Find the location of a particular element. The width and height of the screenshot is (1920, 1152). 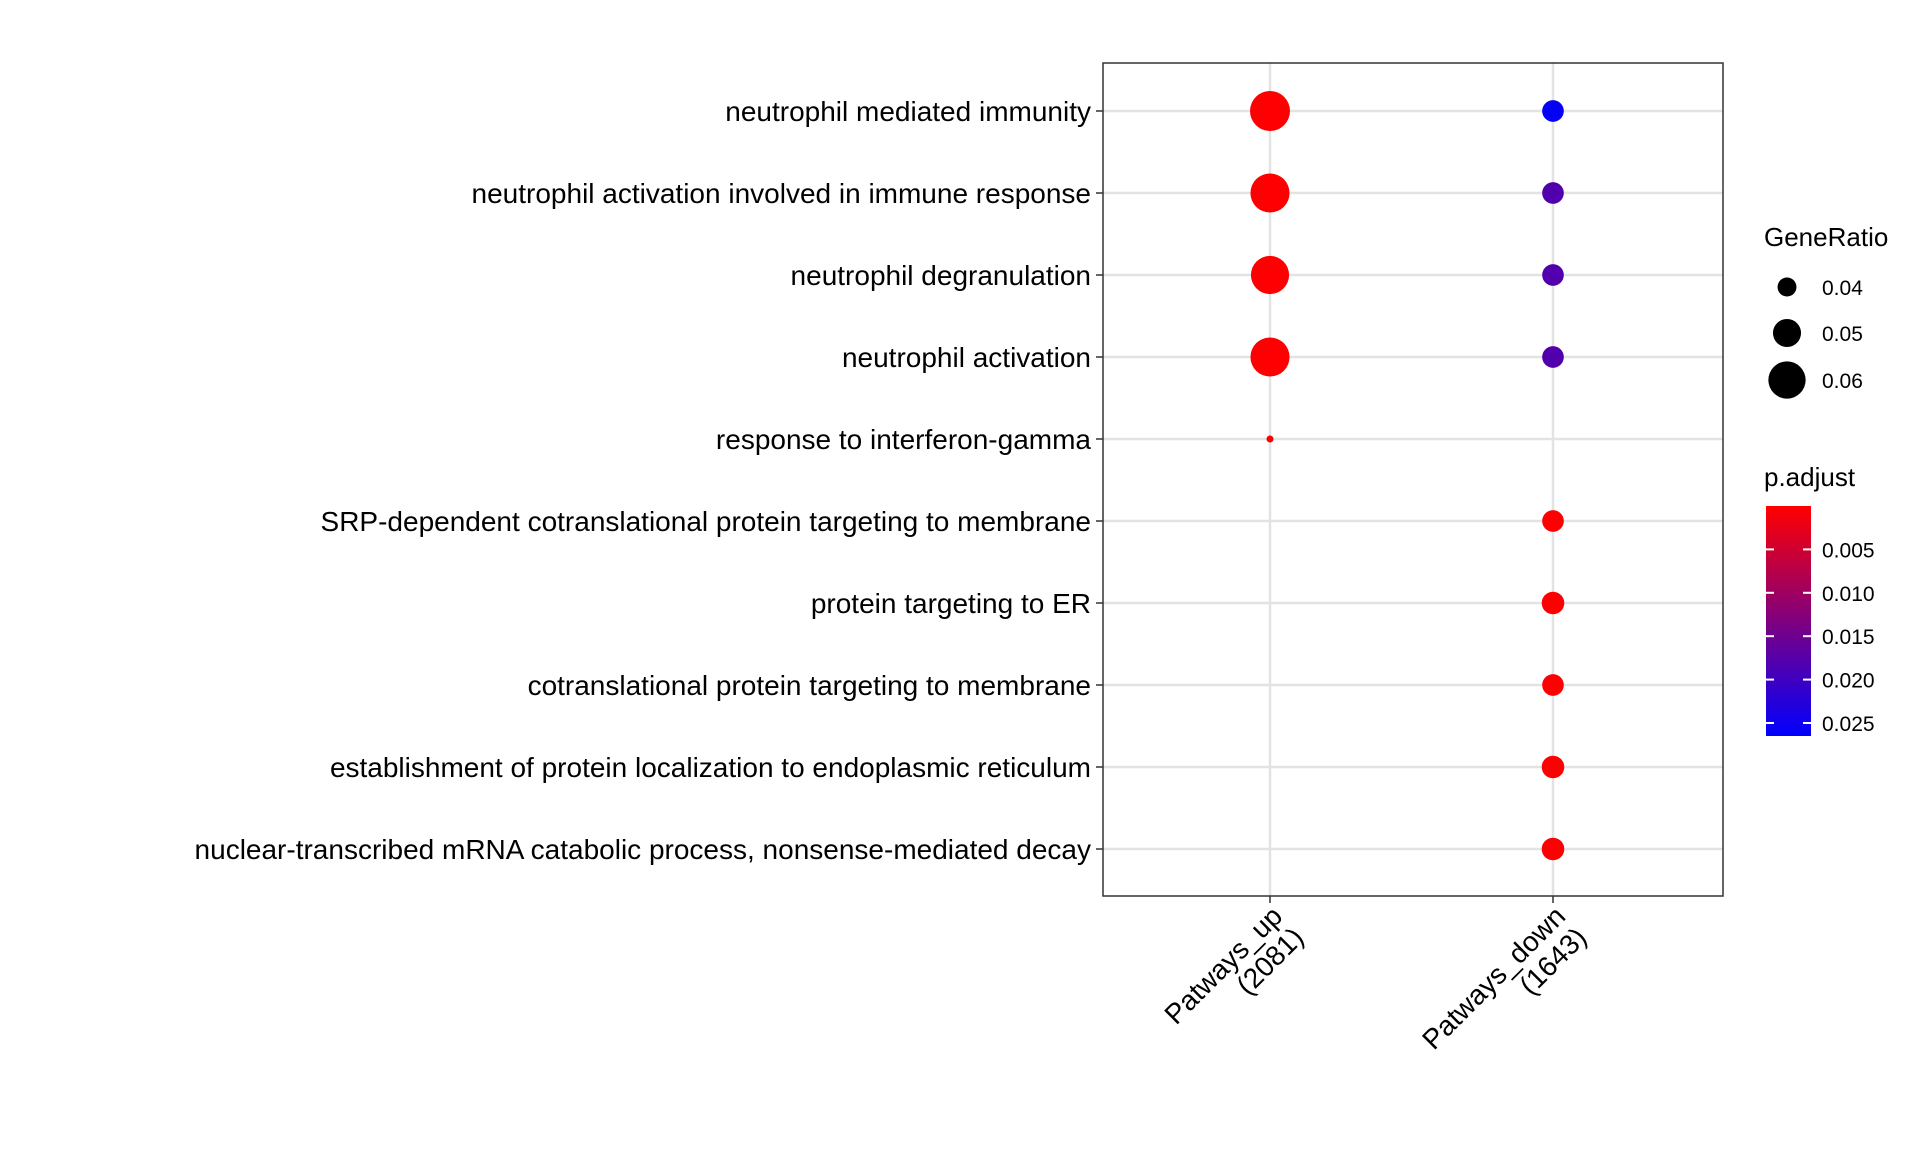

color-legend-label: 0.005 is located at coordinates (1848, 550).